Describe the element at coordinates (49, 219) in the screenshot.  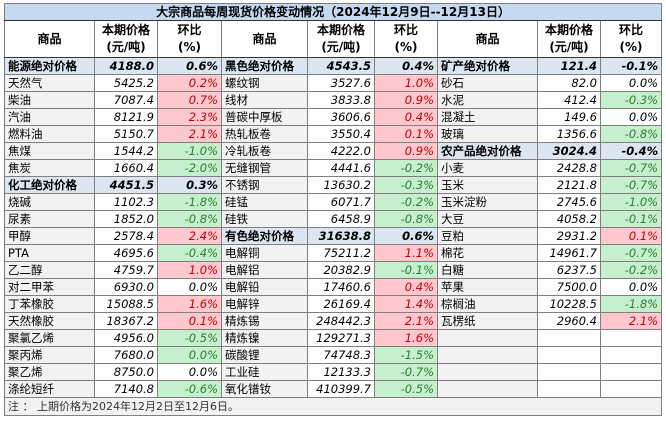
I see `commodity-name-cell: 尿素` at that location.